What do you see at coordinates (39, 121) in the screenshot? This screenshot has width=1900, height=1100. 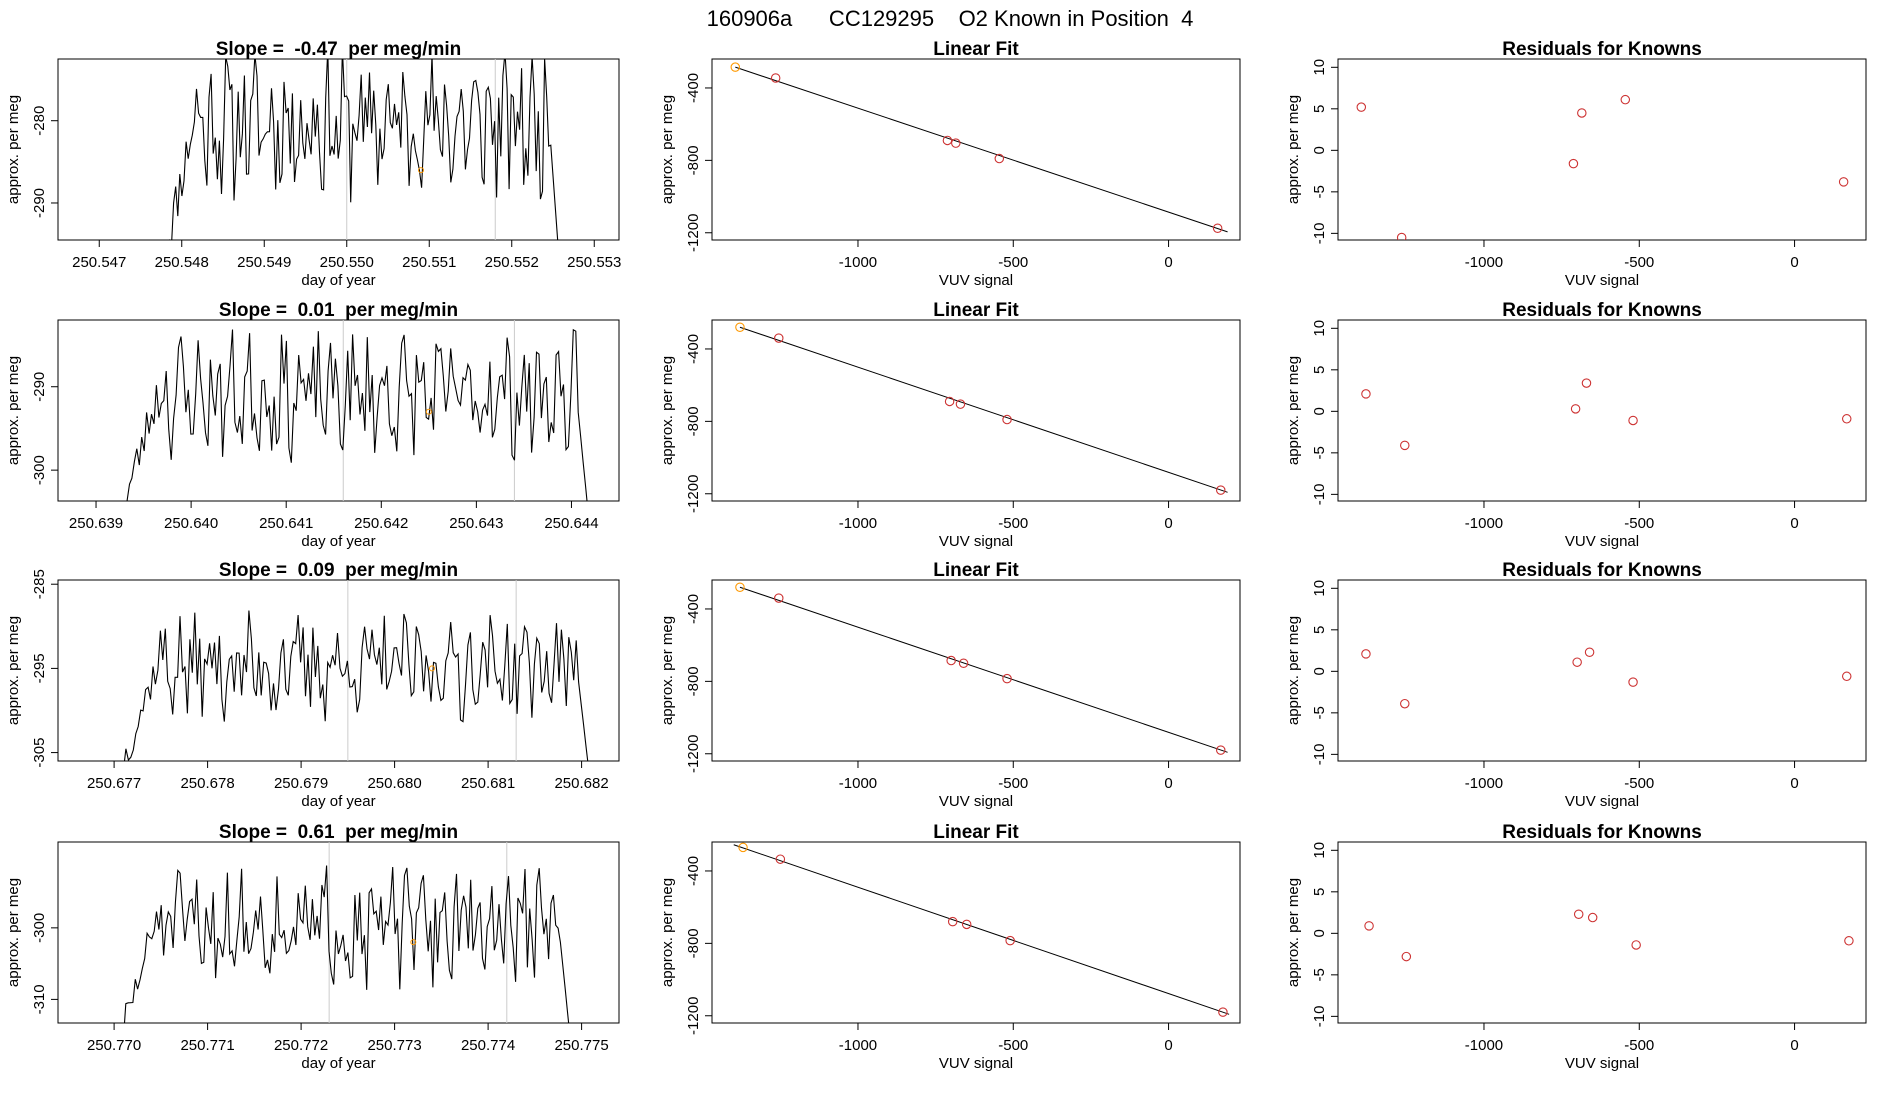 I see `y-tick-label: -280` at bounding box center [39, 121].